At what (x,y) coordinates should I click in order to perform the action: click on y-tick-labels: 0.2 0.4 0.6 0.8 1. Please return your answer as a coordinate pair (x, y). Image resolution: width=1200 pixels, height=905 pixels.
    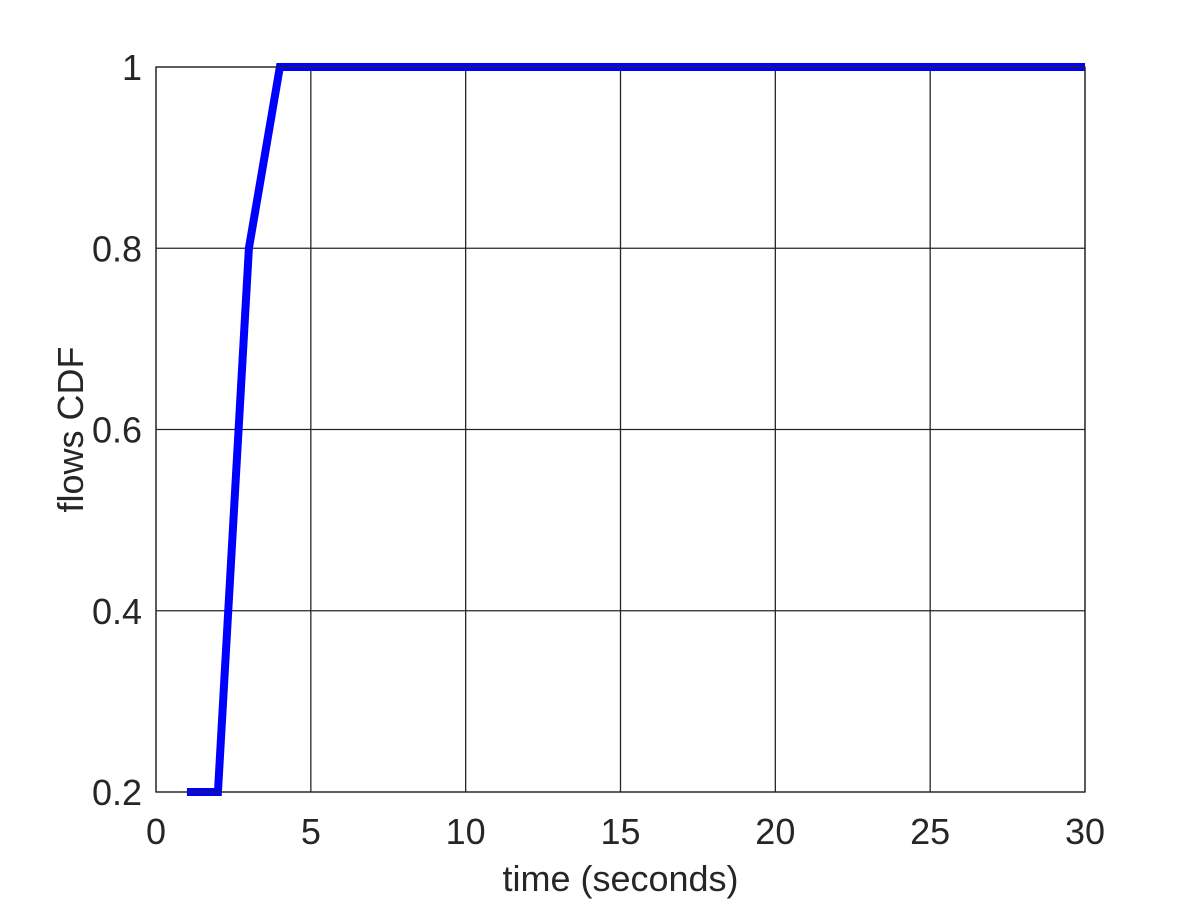
    Looking at the image, I should click on (117, 430).